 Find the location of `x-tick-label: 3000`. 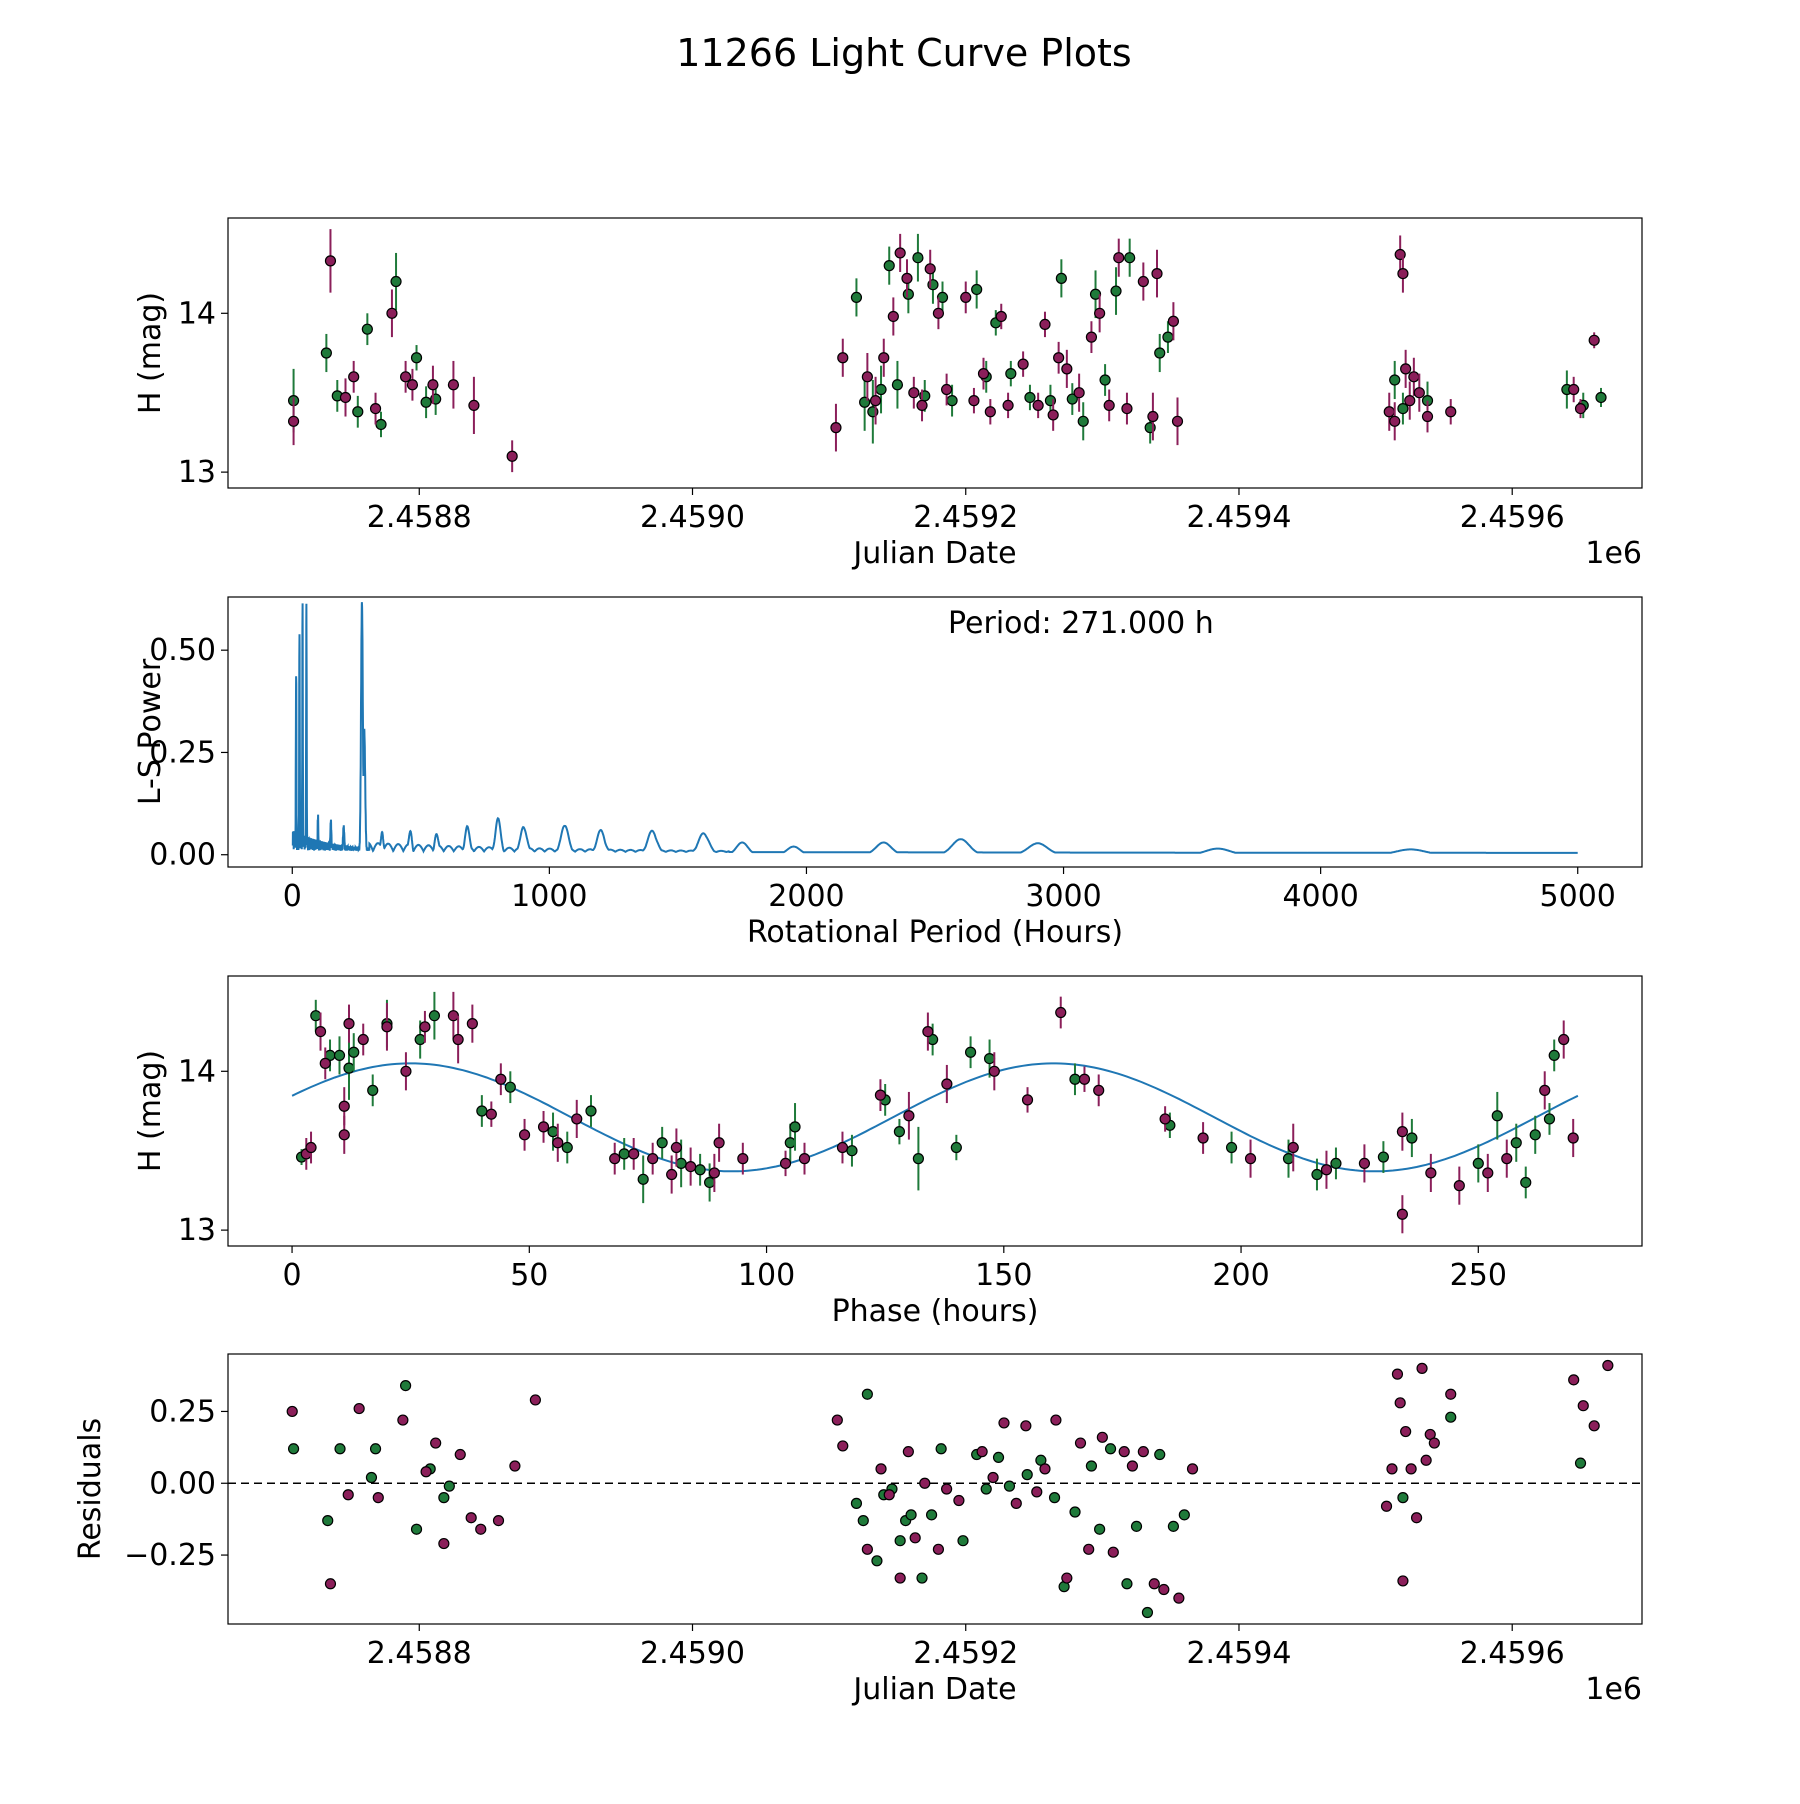

x-tick-label: 3000 is located at coordinates (1063, 896).